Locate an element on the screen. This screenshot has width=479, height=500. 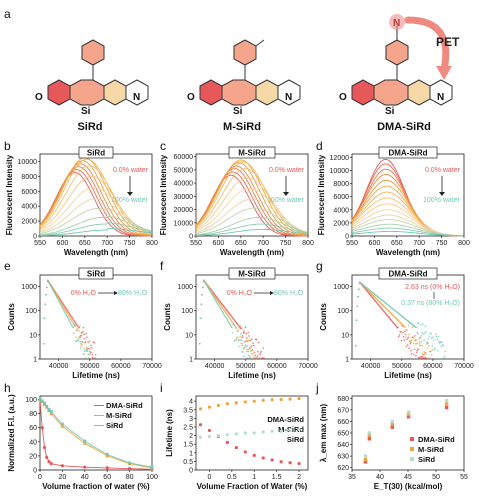
plot-frame is located at coordinates (252, 433).